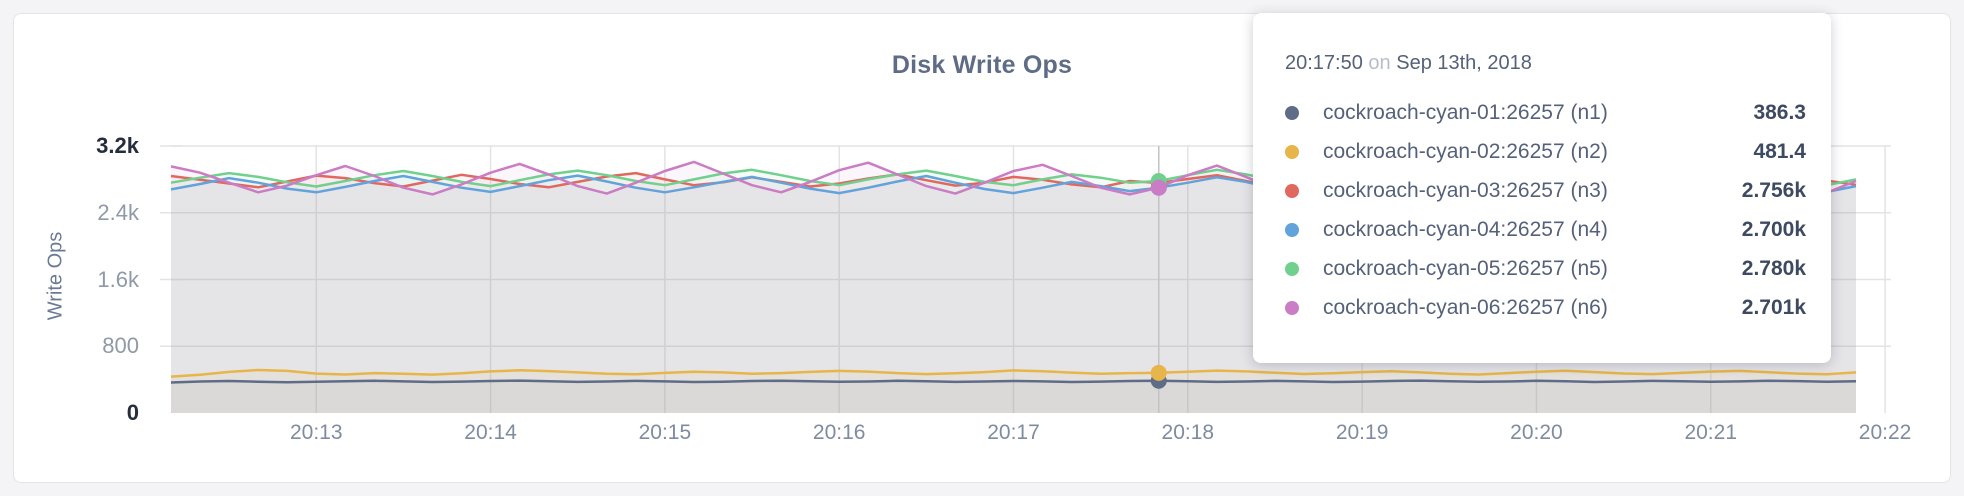 This screenshot has width=1964, height=496. I want to click on series-value: 481.4, so click(1779, 151).